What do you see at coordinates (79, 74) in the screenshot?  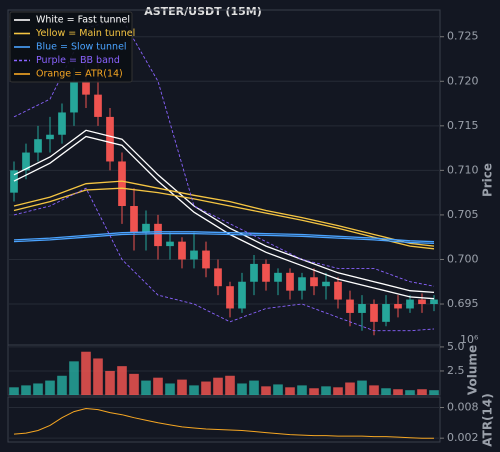 I see `legend-label: Orange = ATR(14)` at bounding box center [79, 74].